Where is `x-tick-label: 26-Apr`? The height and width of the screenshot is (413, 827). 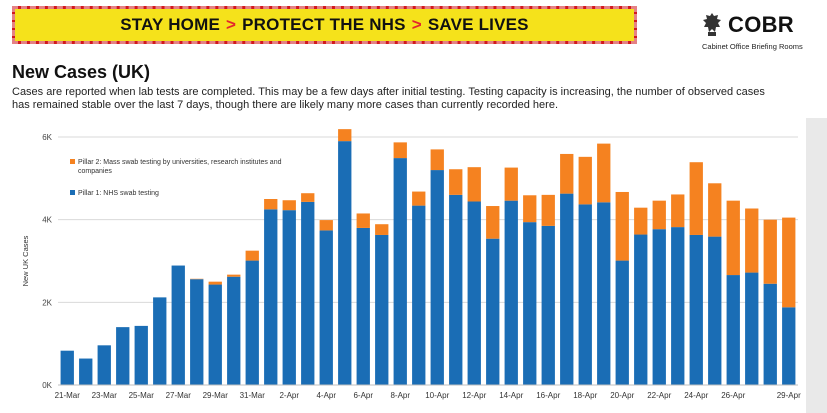
x-tick-label: 26-Apr is located at coordinates (733, 395).